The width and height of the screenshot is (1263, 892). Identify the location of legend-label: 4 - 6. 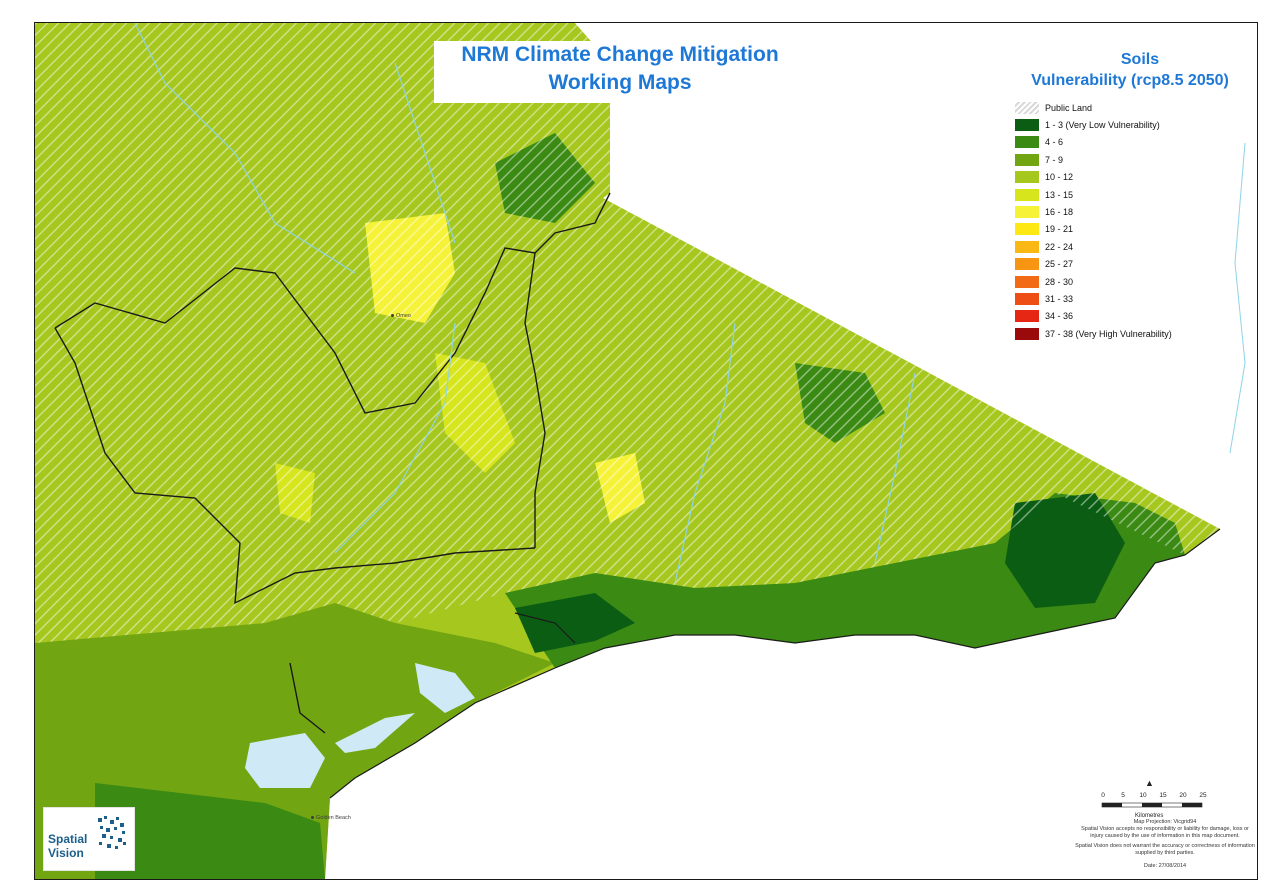
(1054, 142).